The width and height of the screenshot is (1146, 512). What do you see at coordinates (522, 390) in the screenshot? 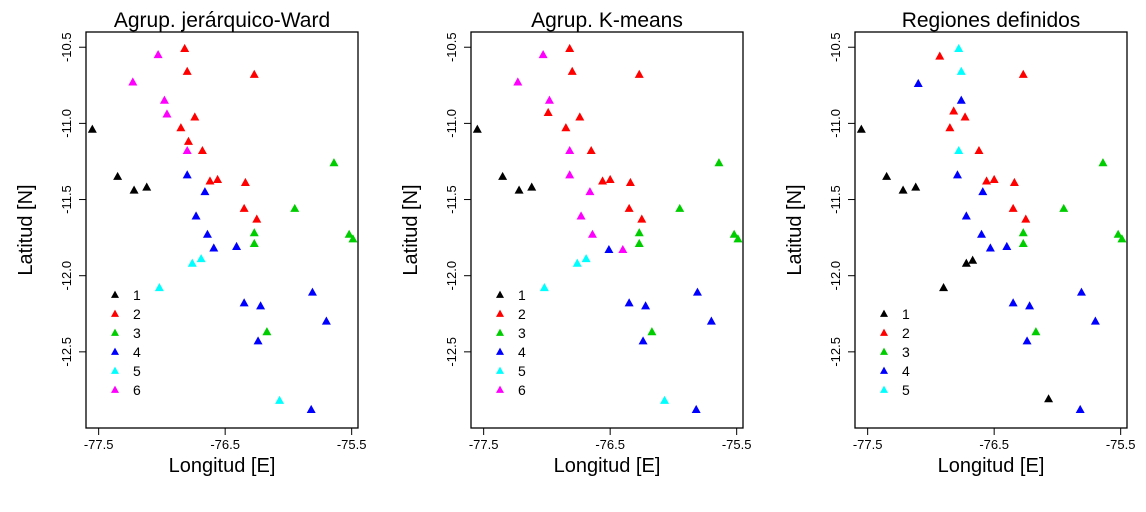
I see `legend-entry-label: 6` at bounding box center [522, 390].